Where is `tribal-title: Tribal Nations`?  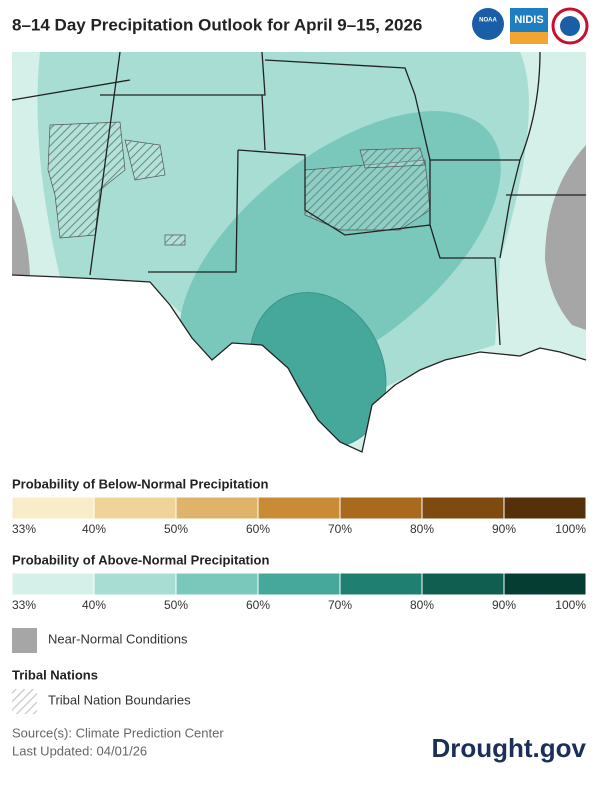
tribal-title: Tribal Nations is located at coordinates (55, 674).